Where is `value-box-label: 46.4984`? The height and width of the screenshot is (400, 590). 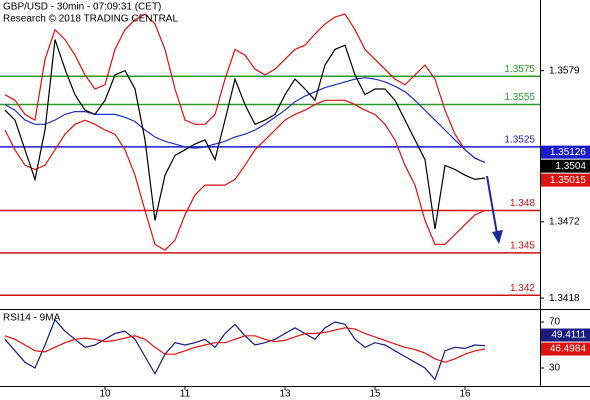
value-box-label: 46.4984 is located at coordinates (568, 349).